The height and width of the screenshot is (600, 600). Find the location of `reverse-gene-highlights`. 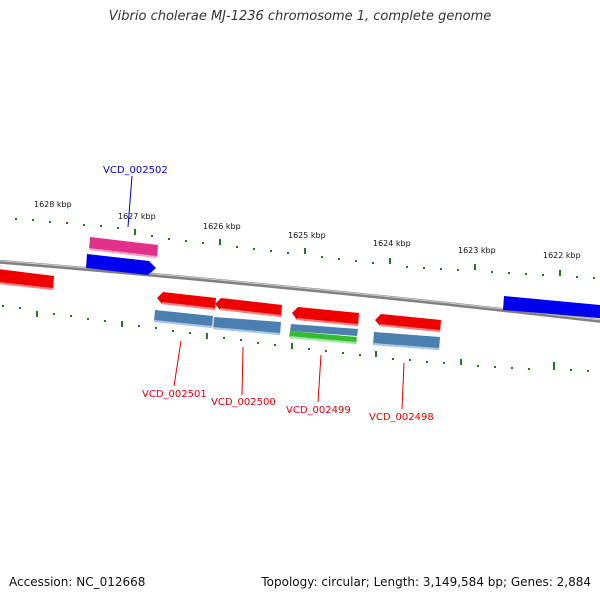

reverse-gene-highlights is located at coordinates (220, 307).